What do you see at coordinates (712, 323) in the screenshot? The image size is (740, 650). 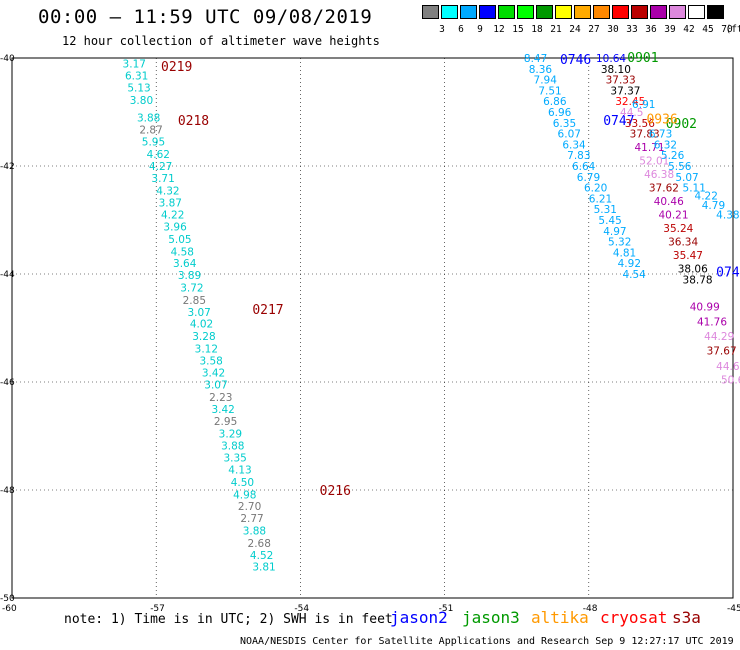 I see `wave-height-value: 41.76` at bounding box center [712, 323].